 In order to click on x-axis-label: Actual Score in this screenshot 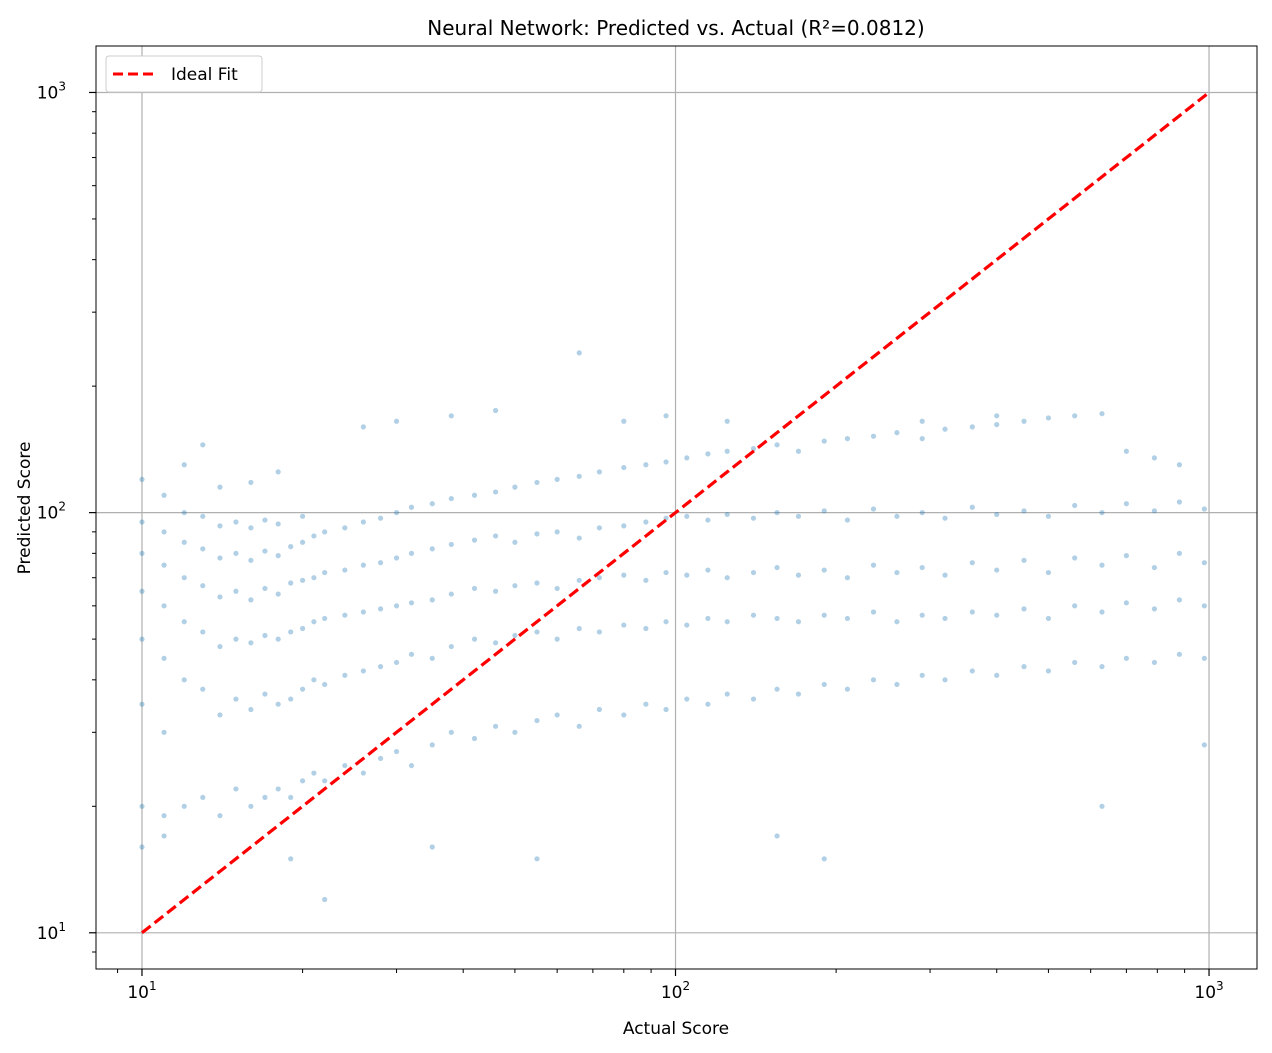, I will do `click(676, 1029)`.